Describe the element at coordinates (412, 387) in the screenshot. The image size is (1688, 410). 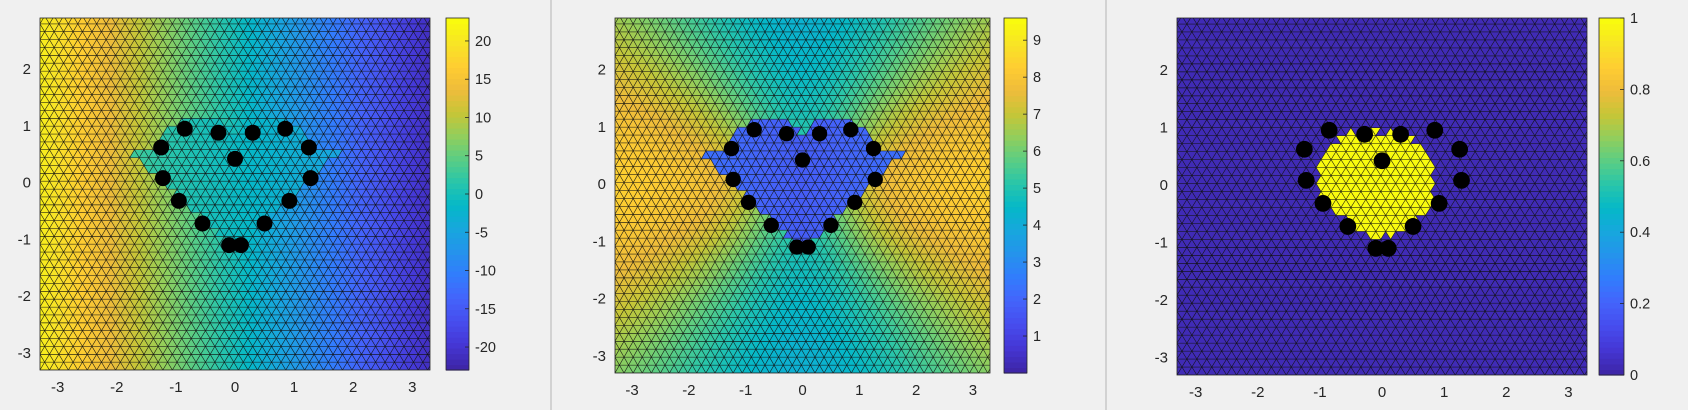
I see `x-tick-label: 3` at that location.